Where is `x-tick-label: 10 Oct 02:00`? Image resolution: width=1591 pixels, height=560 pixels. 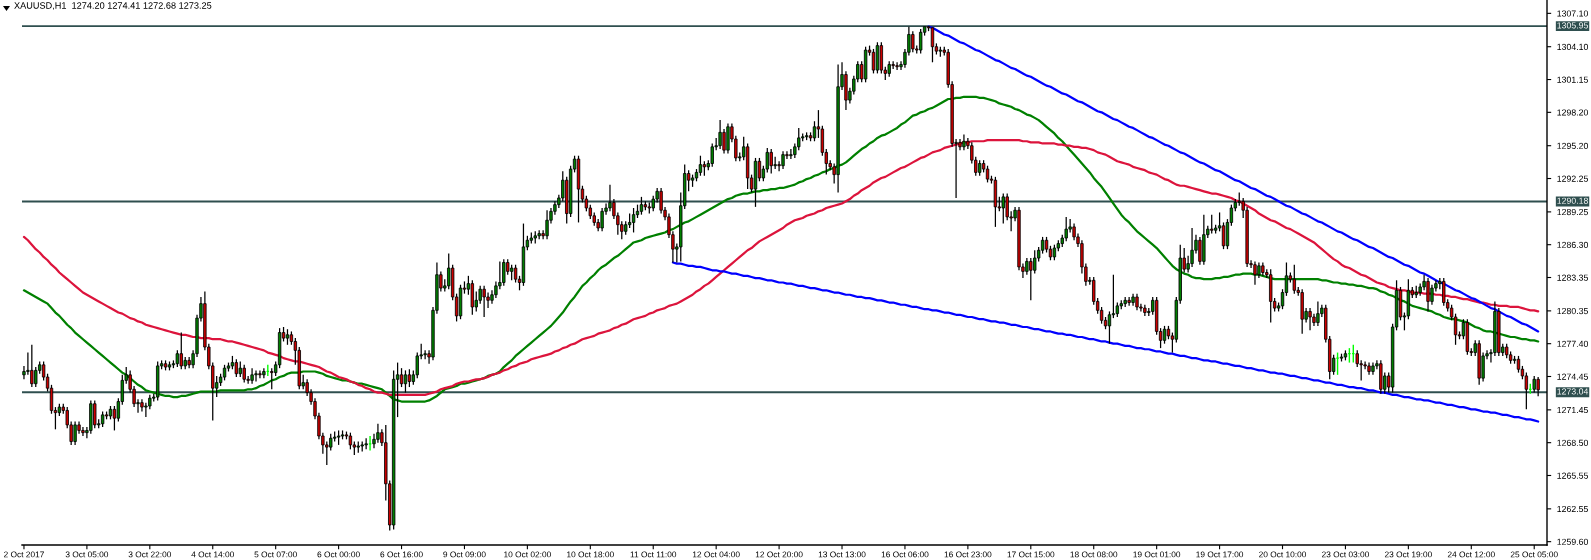 x-tick-label: 10 Oct 02:00 is located at coordinates (527, 554).